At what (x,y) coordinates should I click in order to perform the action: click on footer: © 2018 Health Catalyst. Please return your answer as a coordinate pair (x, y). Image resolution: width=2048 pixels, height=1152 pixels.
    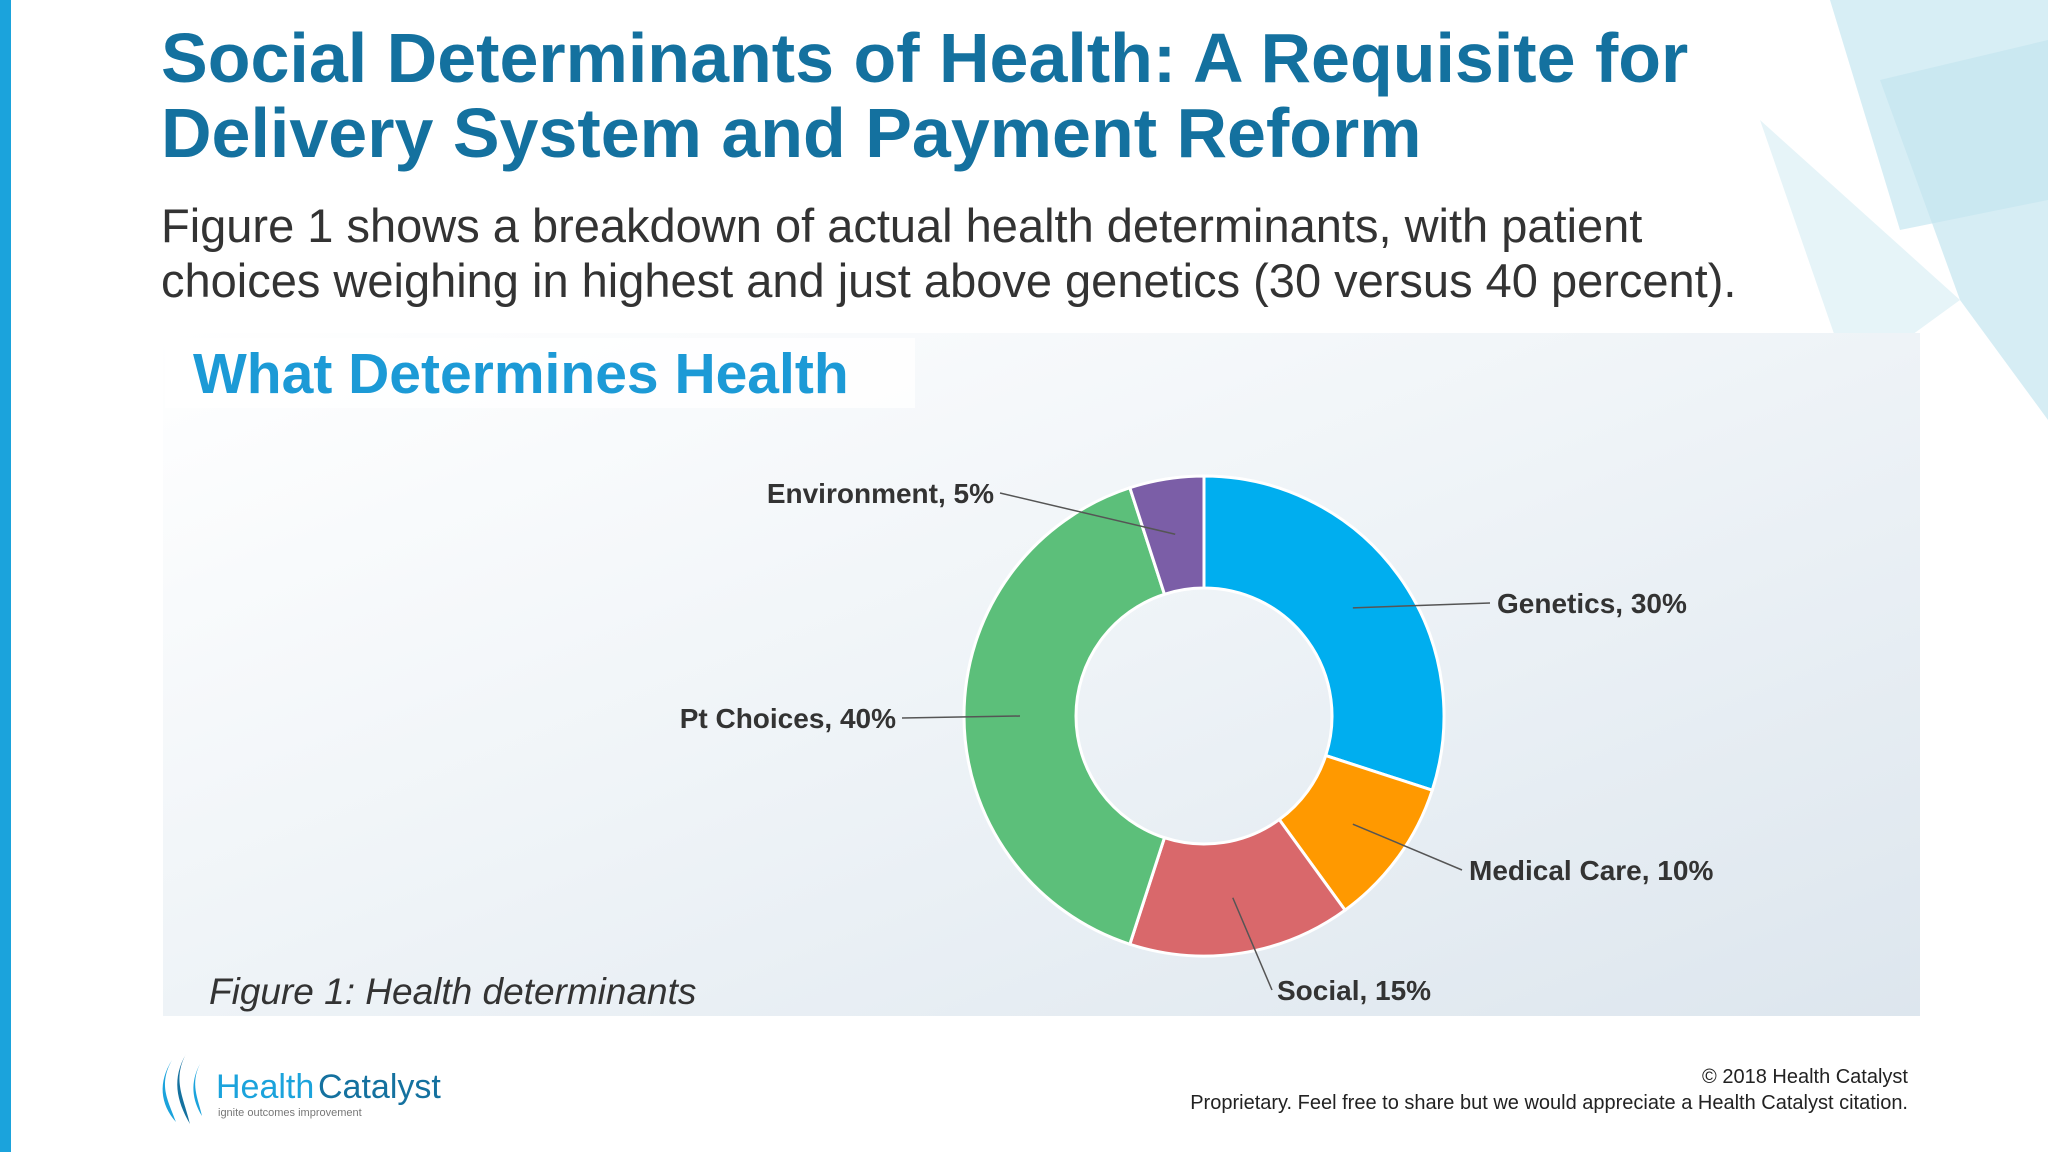
    Looking at the image, I should click on (1805, 1077).